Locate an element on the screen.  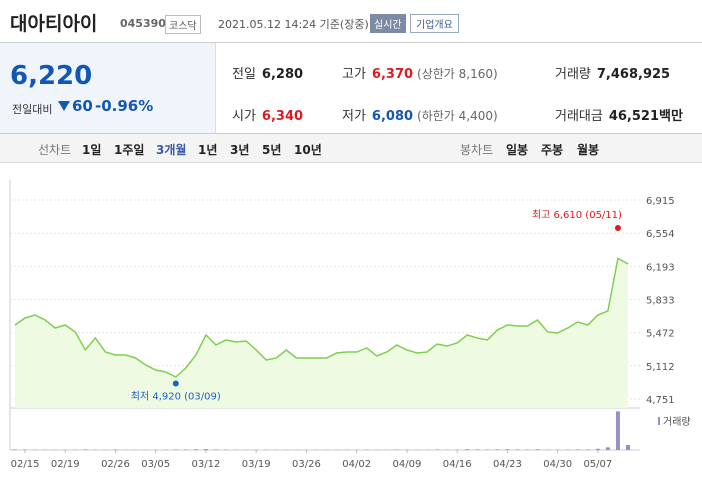
stat: 거래량 7,468,925 is located at coordinates (612, 72).